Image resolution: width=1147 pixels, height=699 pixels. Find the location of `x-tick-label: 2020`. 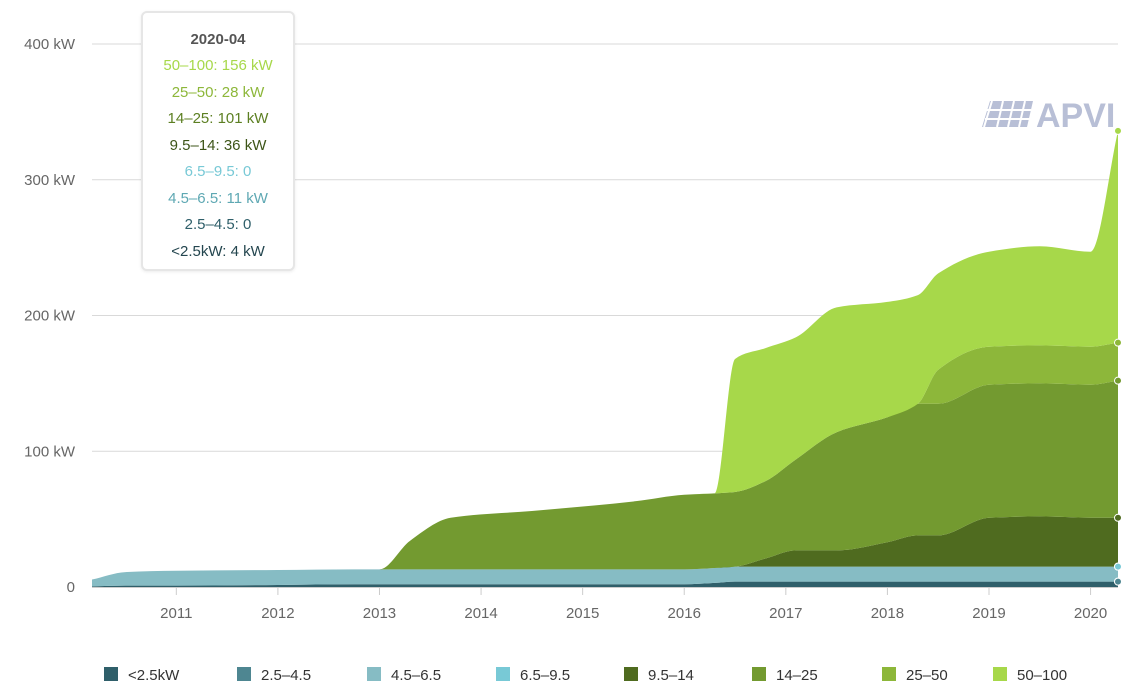

x-tick-label: 2020 is located at coordinates (1090, 613).